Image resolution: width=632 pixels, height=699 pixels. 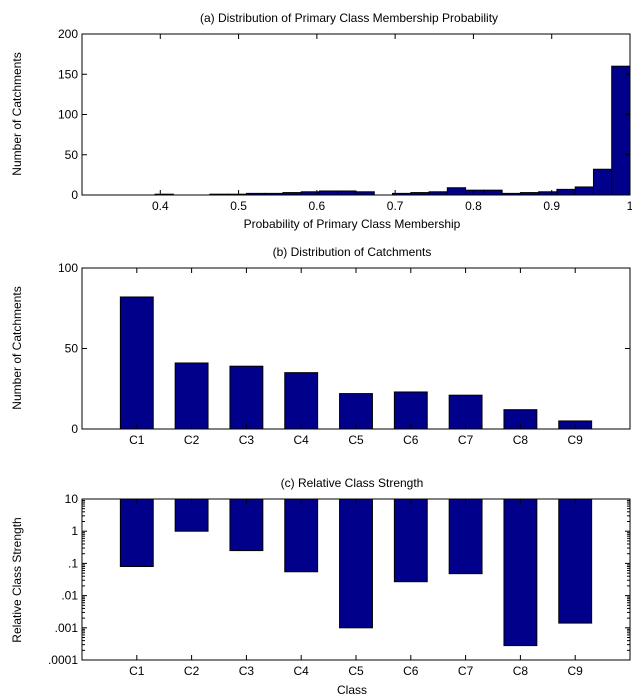 What do you see at coordinates (67, 628) in the screenshot?
I see `y-tick-label: .001` at bounding box center [67, 628].